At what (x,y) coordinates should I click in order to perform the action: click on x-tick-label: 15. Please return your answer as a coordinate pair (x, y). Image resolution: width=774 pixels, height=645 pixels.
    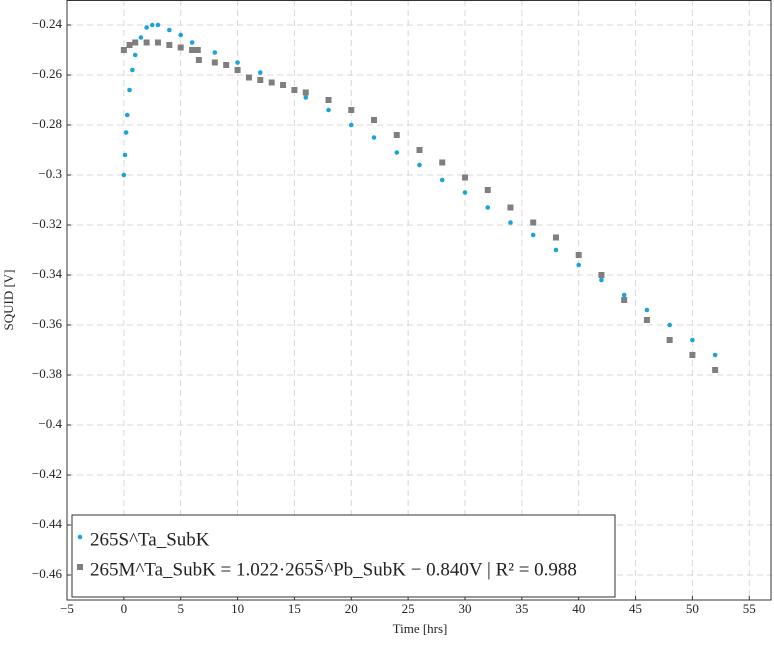
    Looking at the image, I should click on (294, 608).